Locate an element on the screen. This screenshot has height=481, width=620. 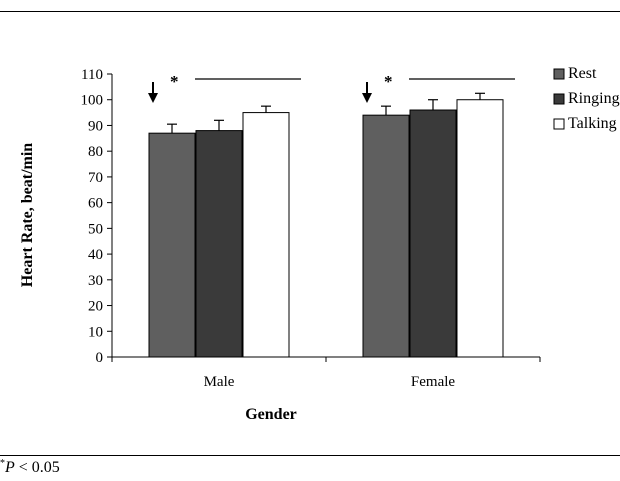
y-tick-label: 90 is located at coordinates (95, 126).